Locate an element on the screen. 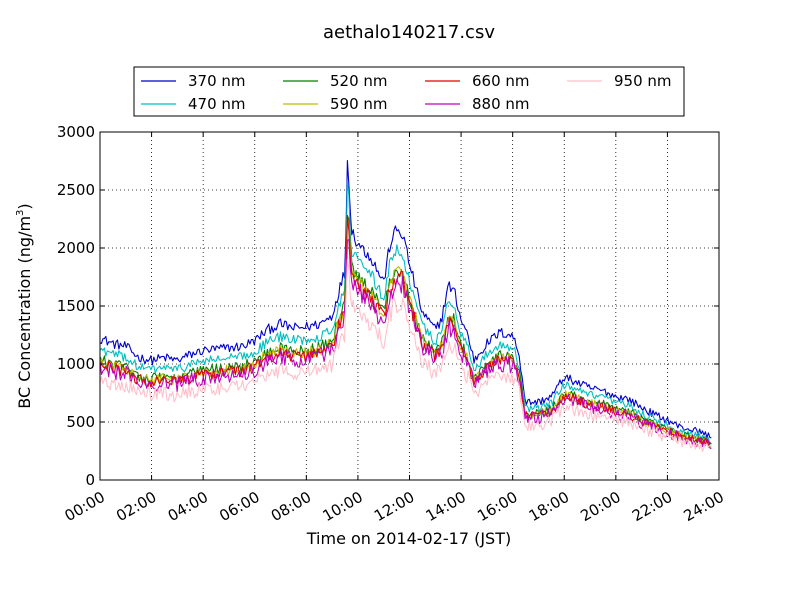 Image resolution: width=800 pixels, height=600 pixels. x-axis-label: Time on 2014-02-17 (JST) is located at coordinates (408, 538).